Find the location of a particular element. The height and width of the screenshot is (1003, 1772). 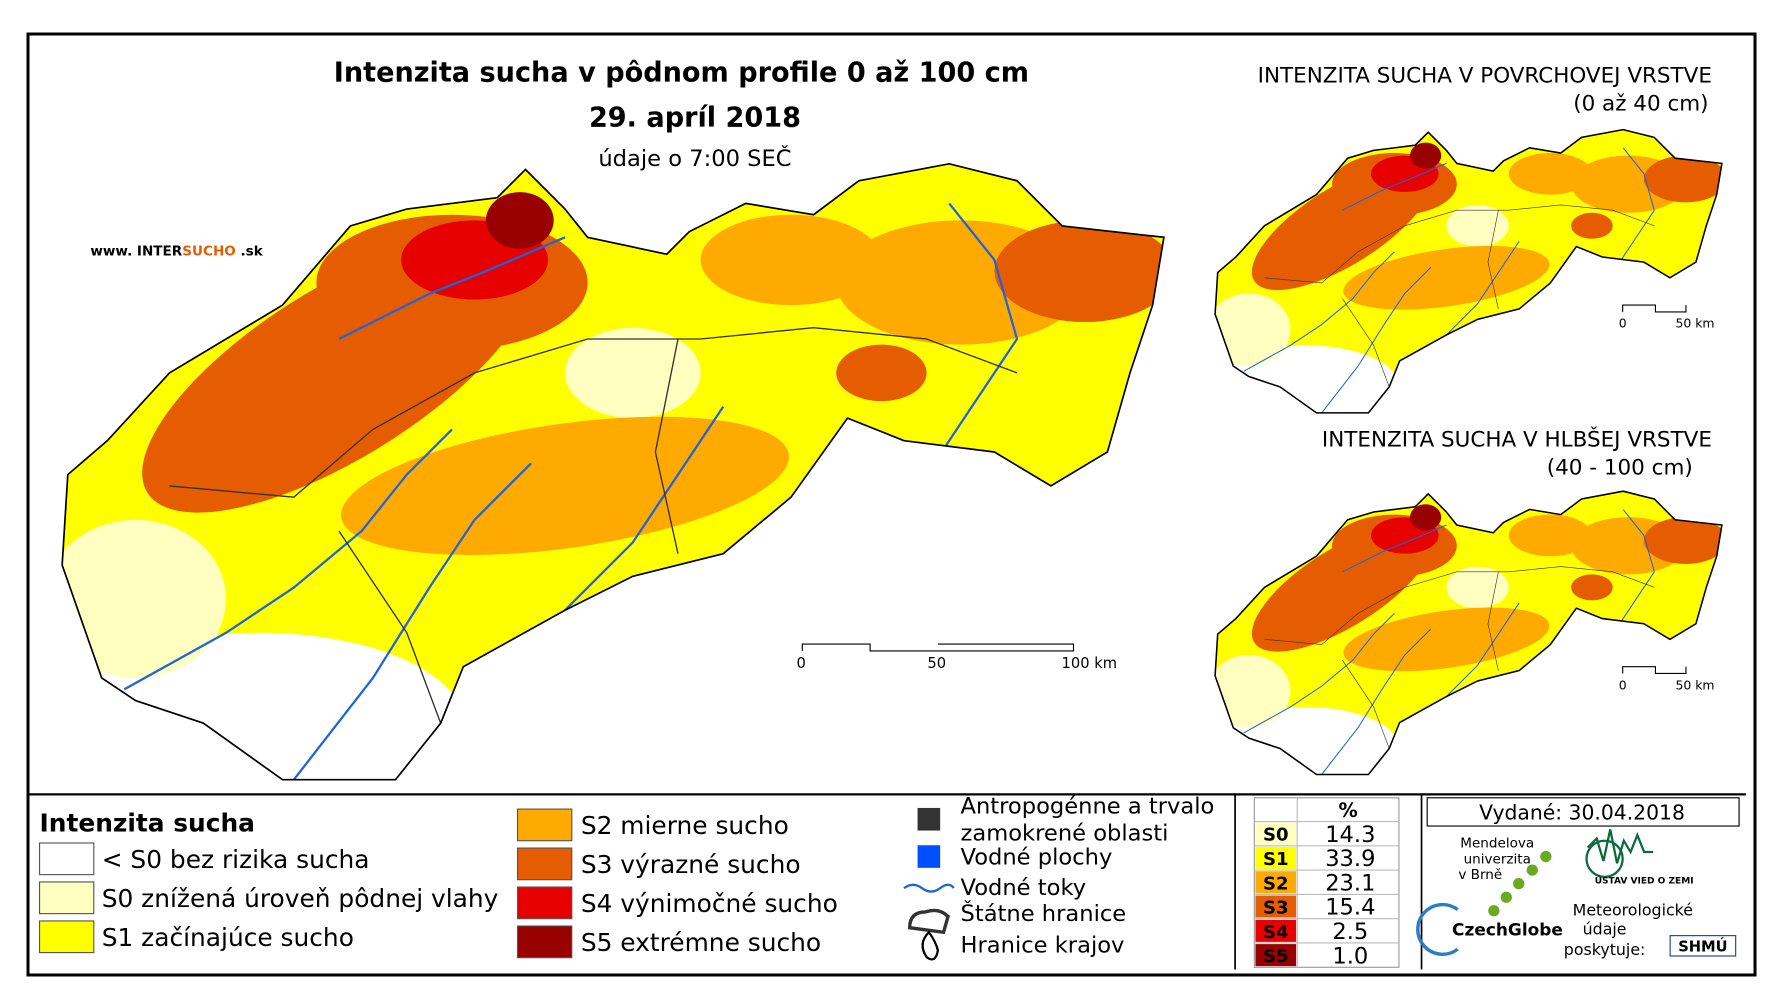

ustav-logo is located at coordinates (1604, 859).